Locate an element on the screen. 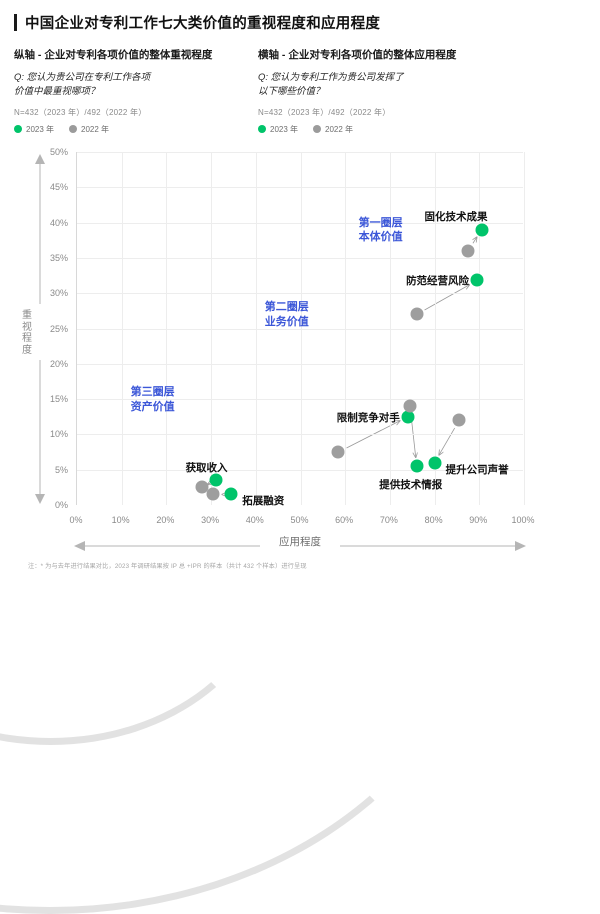 Image resolution: width=600 pixels, height=914 pixels. y-axis-tick-label: 45% is located at coordinates (58, 187).